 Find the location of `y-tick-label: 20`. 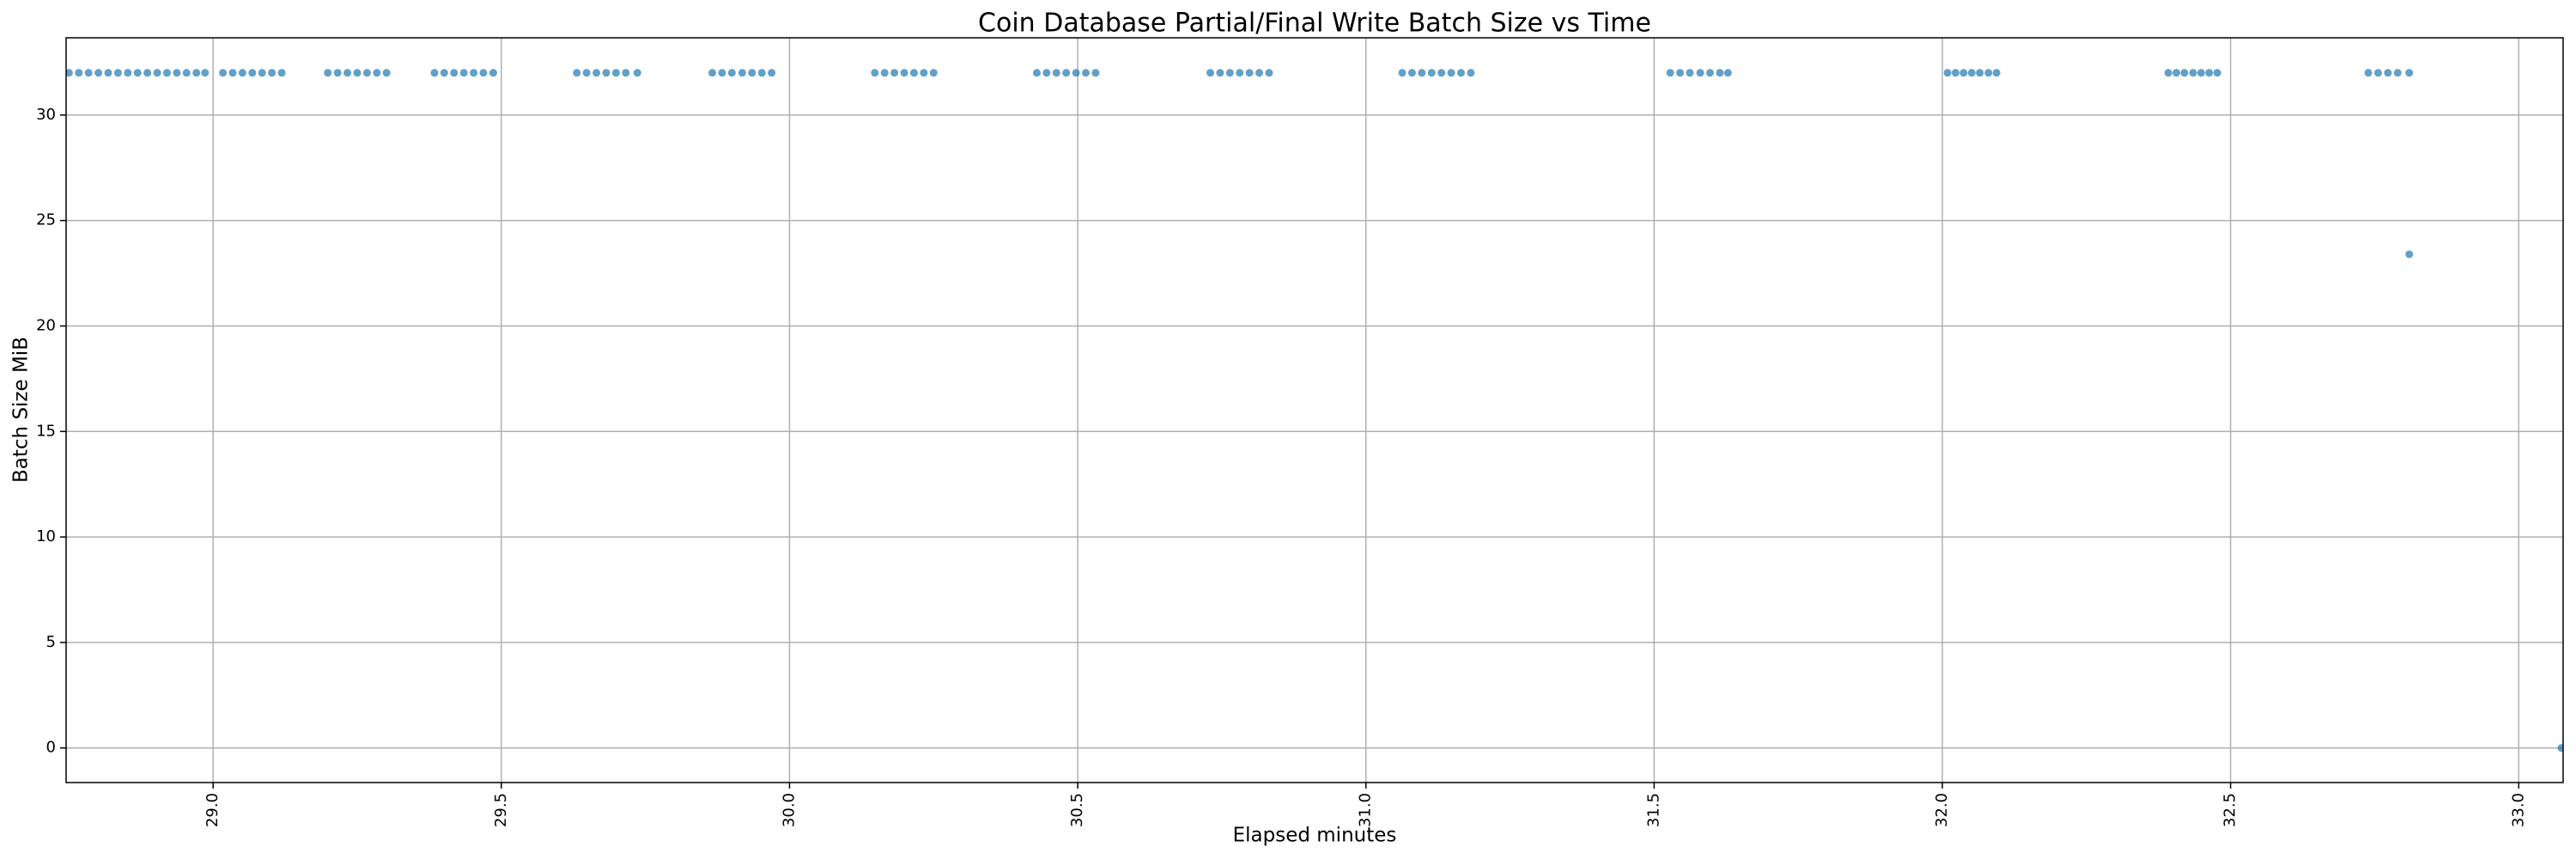

y-tick-label: 20 is located at coordinates (46, 326).